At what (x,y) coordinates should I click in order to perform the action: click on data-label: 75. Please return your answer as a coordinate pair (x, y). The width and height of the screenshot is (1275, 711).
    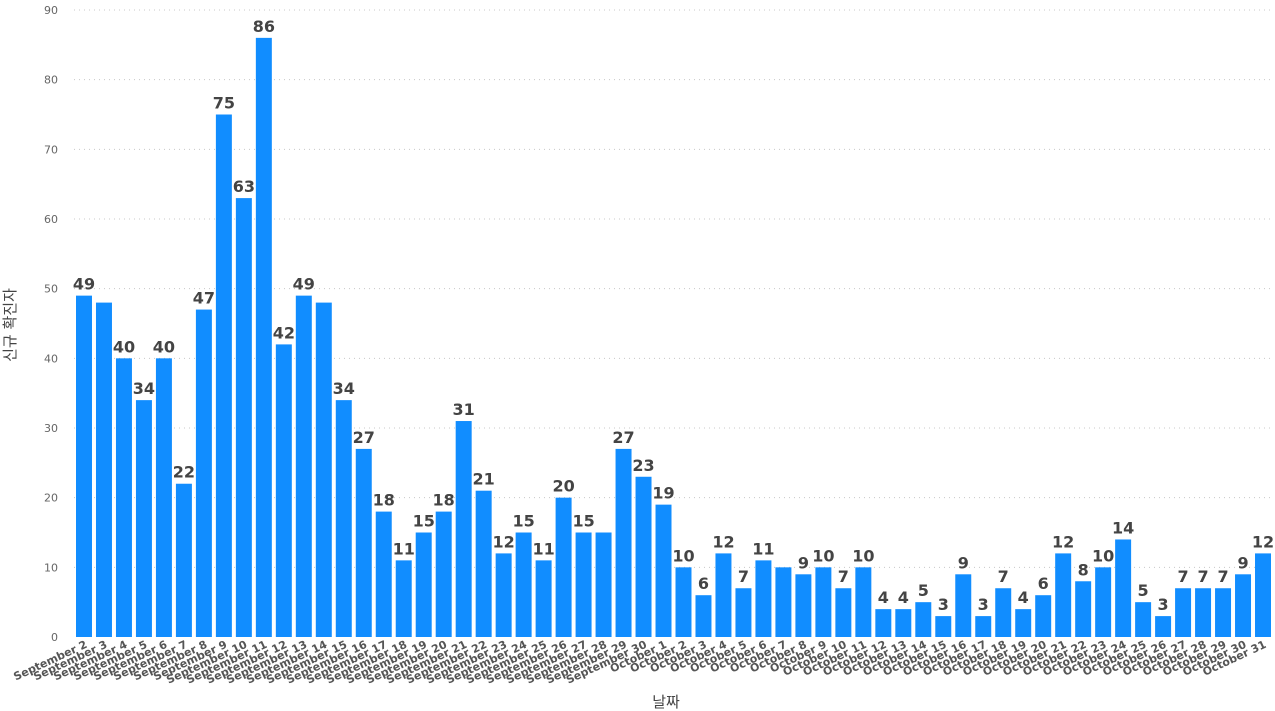
    Looking at the image, I should click on (224, 103).